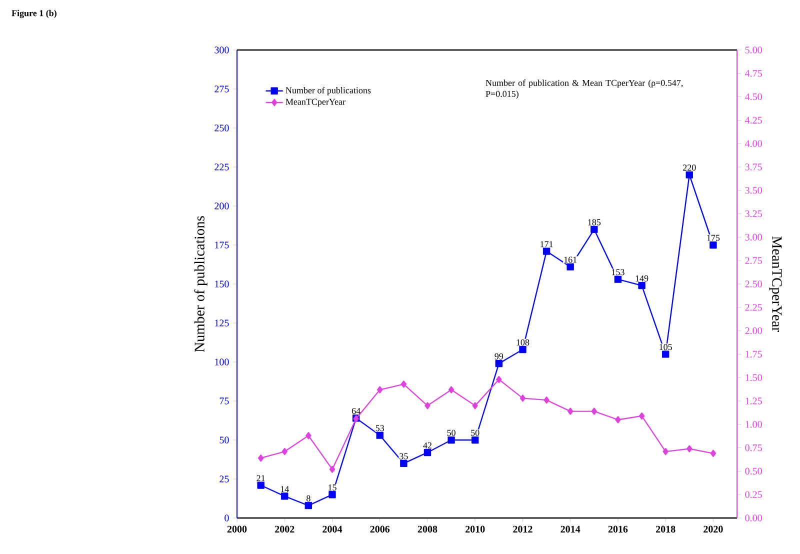 The image size is (800, 554). What do you see at coordinates (754, 424) in the screenshot?
I see `y2-tick-label: 1.00` at bounding box center [754, 424].